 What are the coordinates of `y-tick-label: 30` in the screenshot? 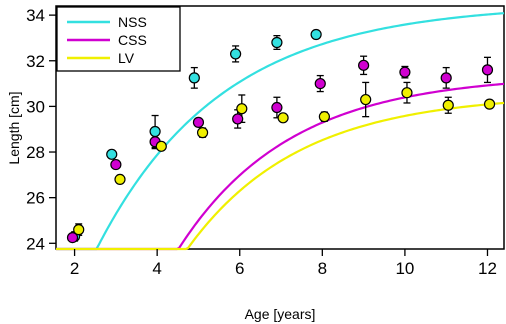 It's located at (35, 106).